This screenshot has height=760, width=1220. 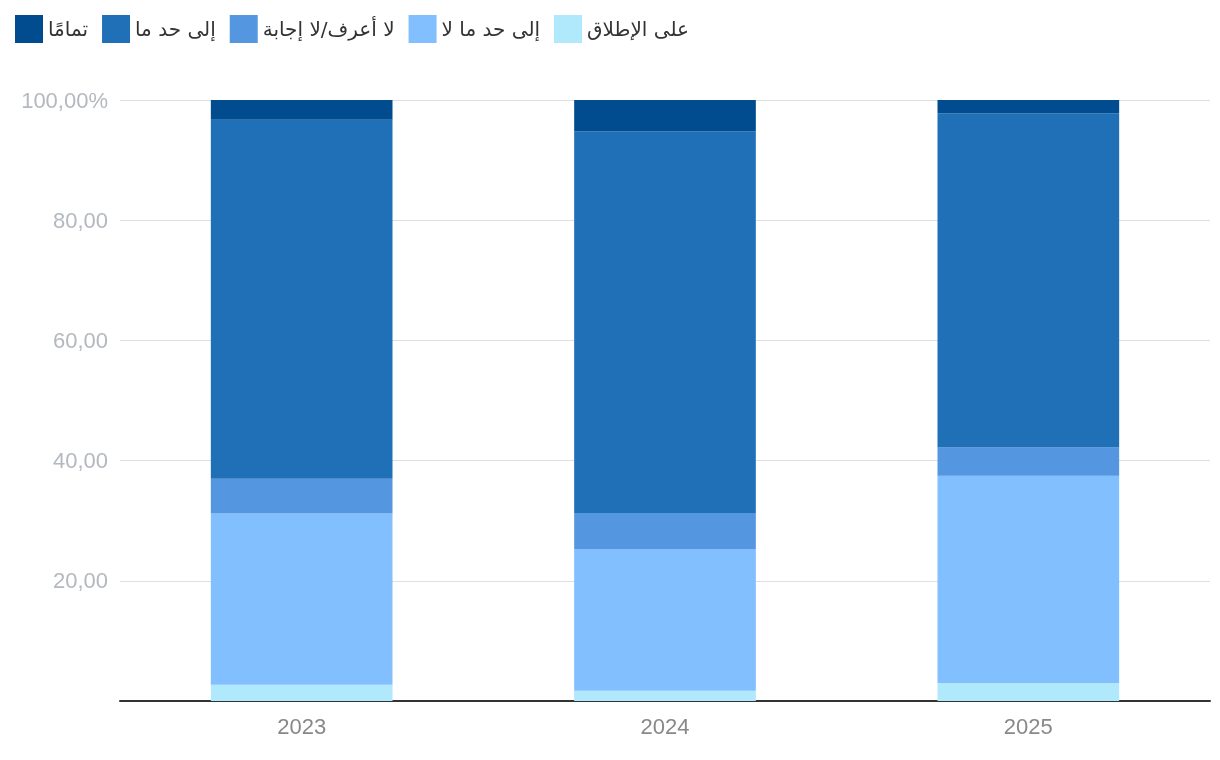 I want to click on x-tick-label: 2024, so click(x=665, y=726).